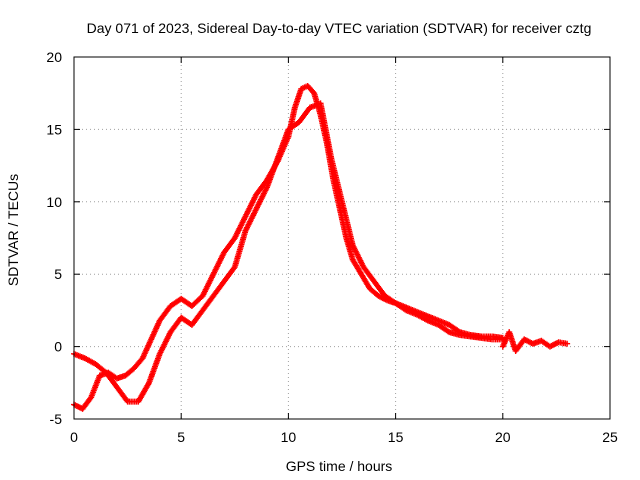 This screenshot has width=640, height=480. Describe the element at coordinates (339, 466) in the screenshot. I see `x-axis-label: GPS time / hours` at that location.